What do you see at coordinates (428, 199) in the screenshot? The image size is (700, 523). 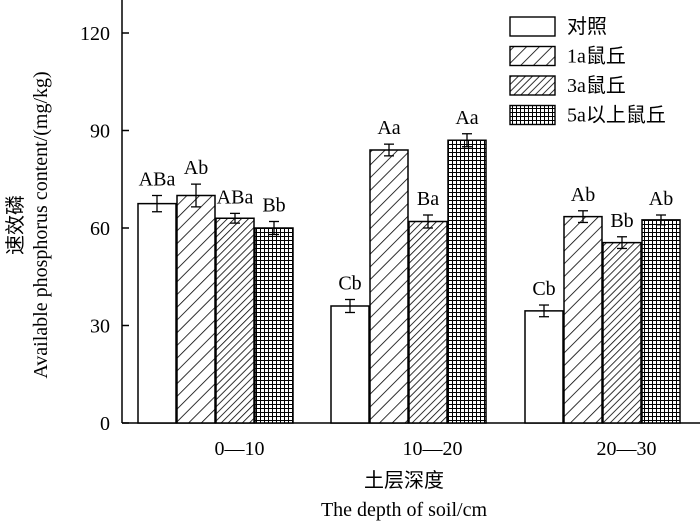 I see `significance-label: Ba` at bounding box center [428, 199].